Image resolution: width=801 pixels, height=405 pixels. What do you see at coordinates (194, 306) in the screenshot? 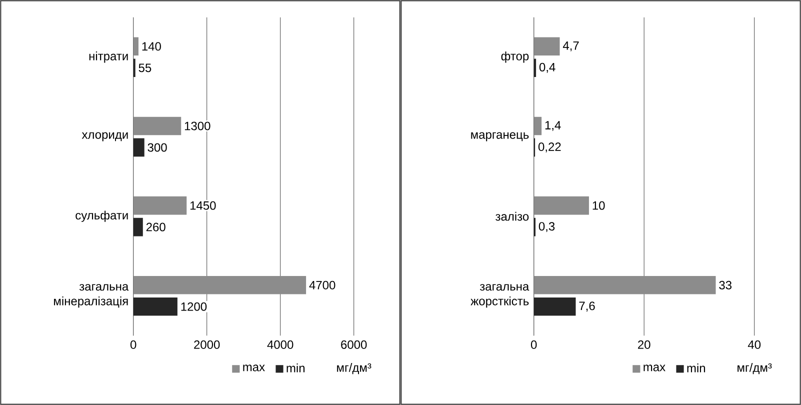
I see `data-label: 1200` at bounding box center [194, 306].